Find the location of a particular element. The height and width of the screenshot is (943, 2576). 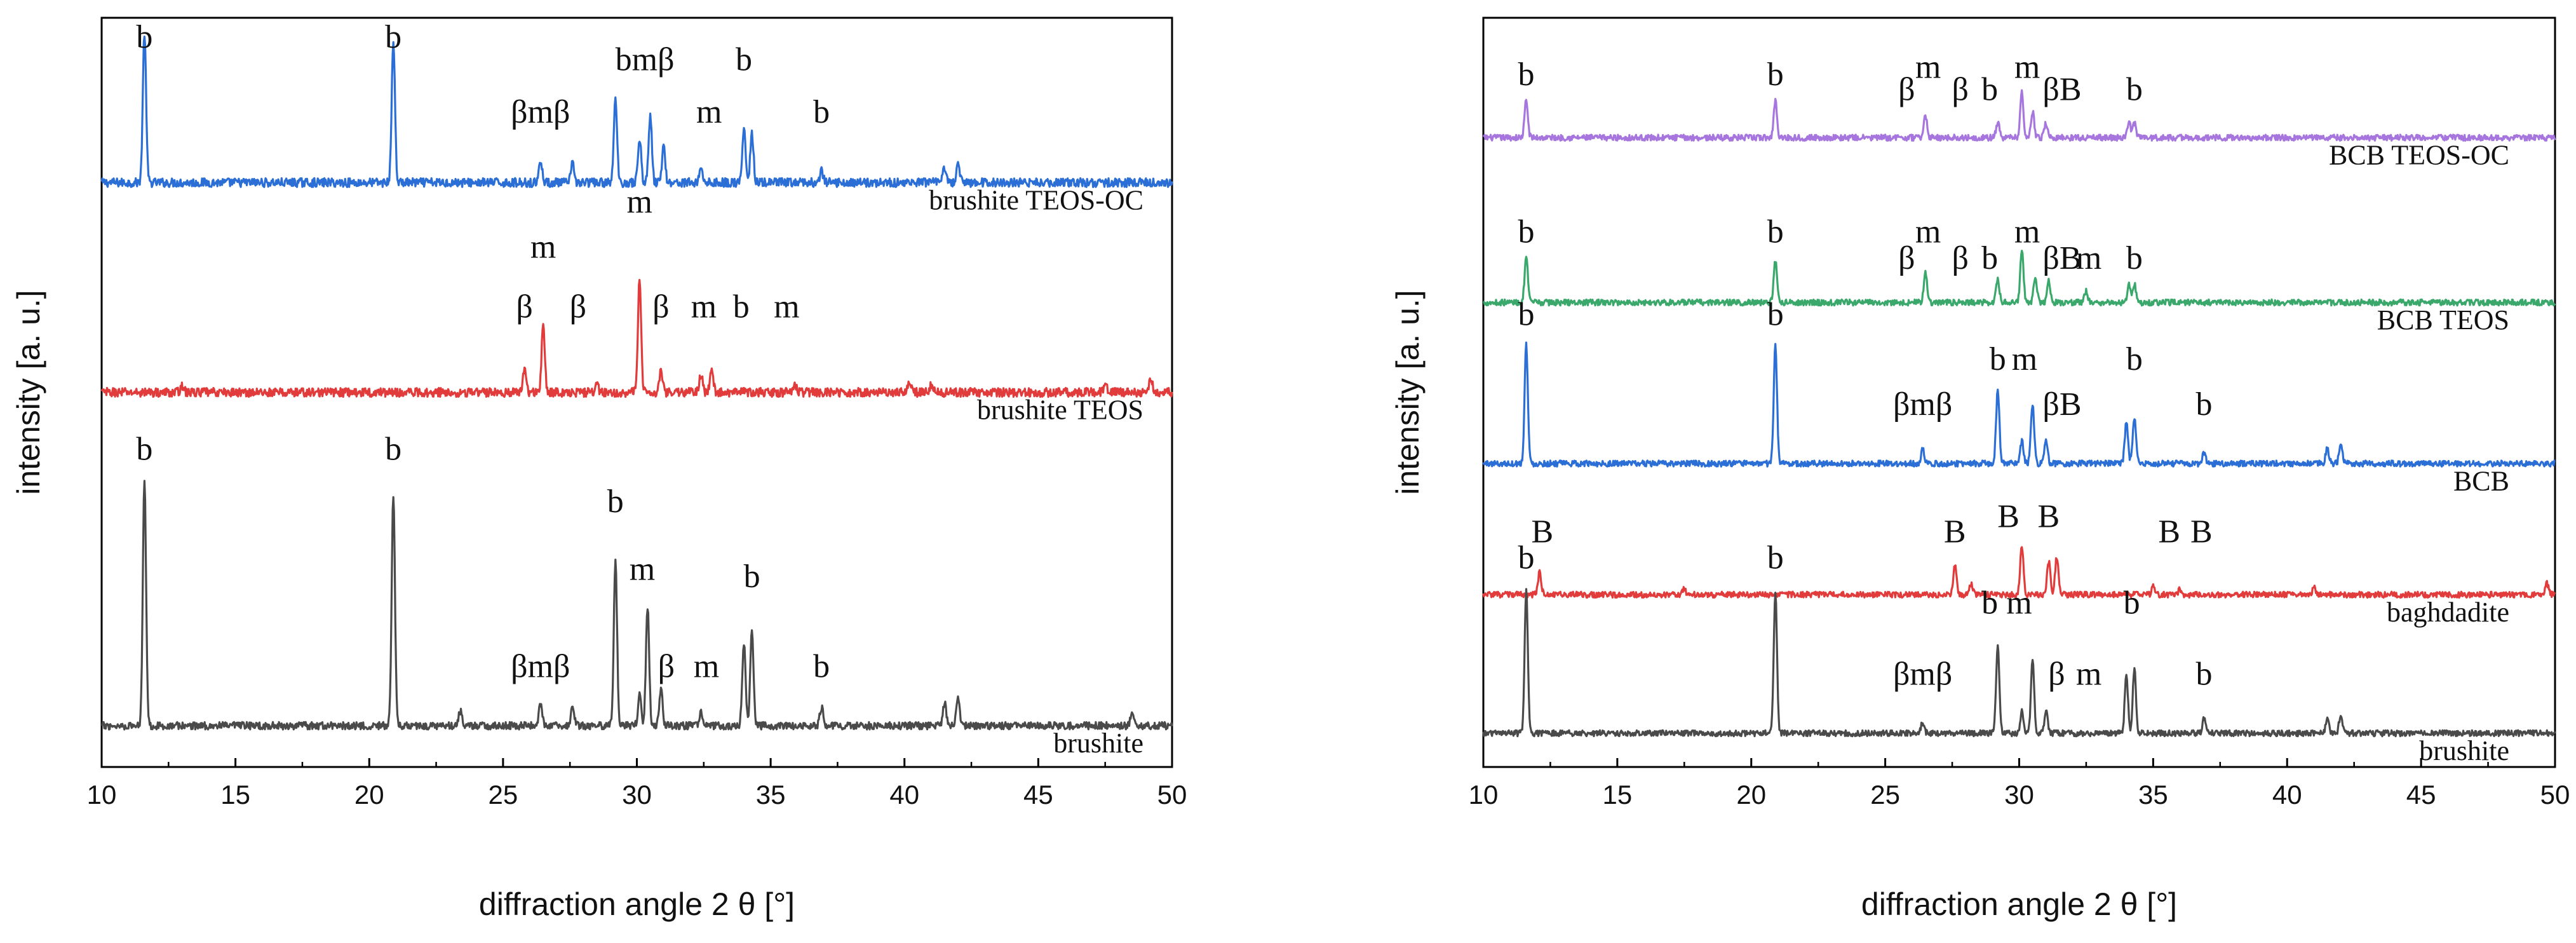

series-label: BCB is located at coordinates (2481, 481).